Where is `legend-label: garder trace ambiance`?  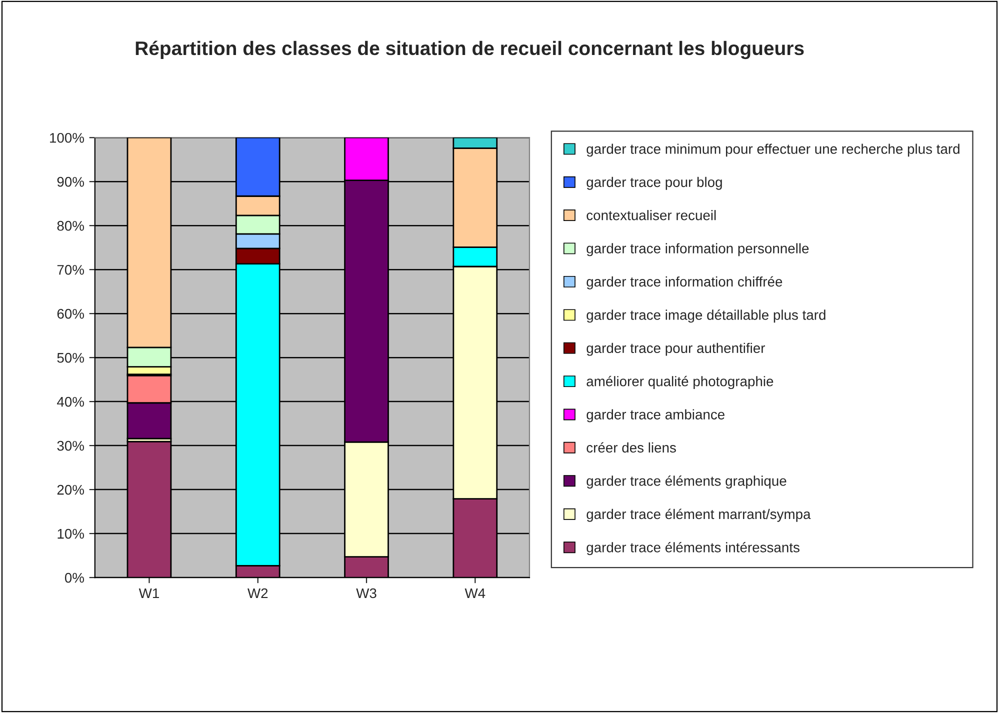 legend-label: garder trace ambiance is located at coordinates (655, 415).